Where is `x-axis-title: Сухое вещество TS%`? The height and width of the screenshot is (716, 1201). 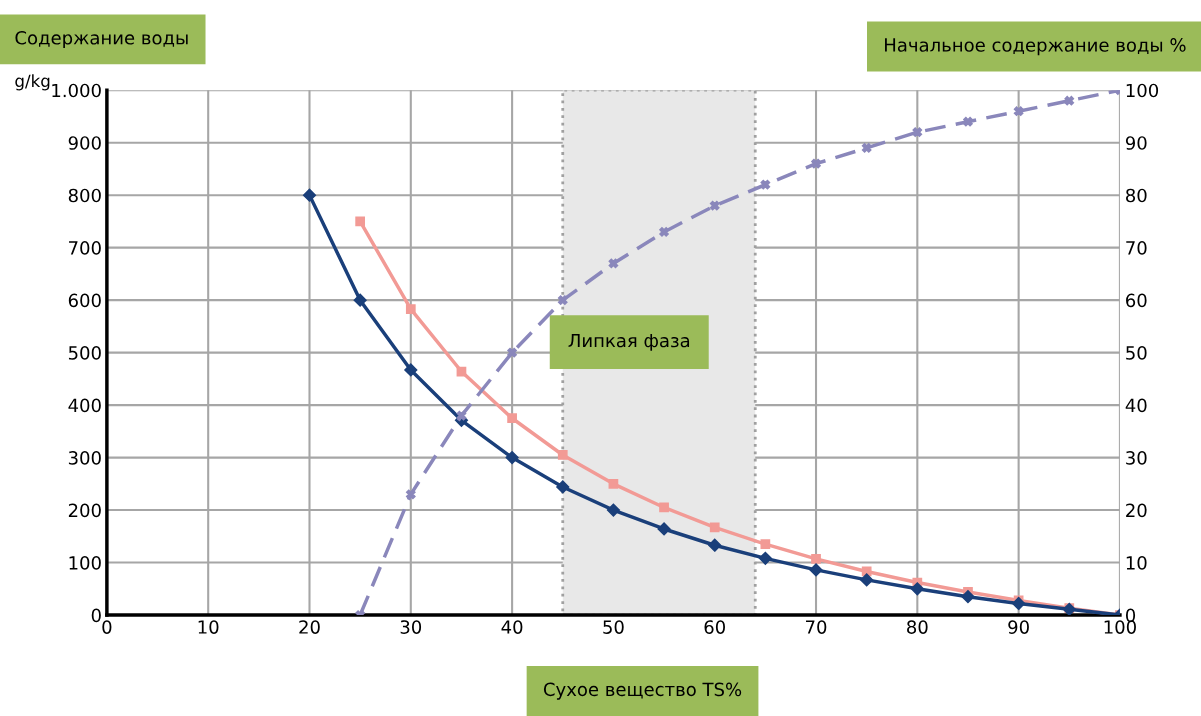 x-axis-title: Сухое вещество TS% is located at coordinates (642, 691).